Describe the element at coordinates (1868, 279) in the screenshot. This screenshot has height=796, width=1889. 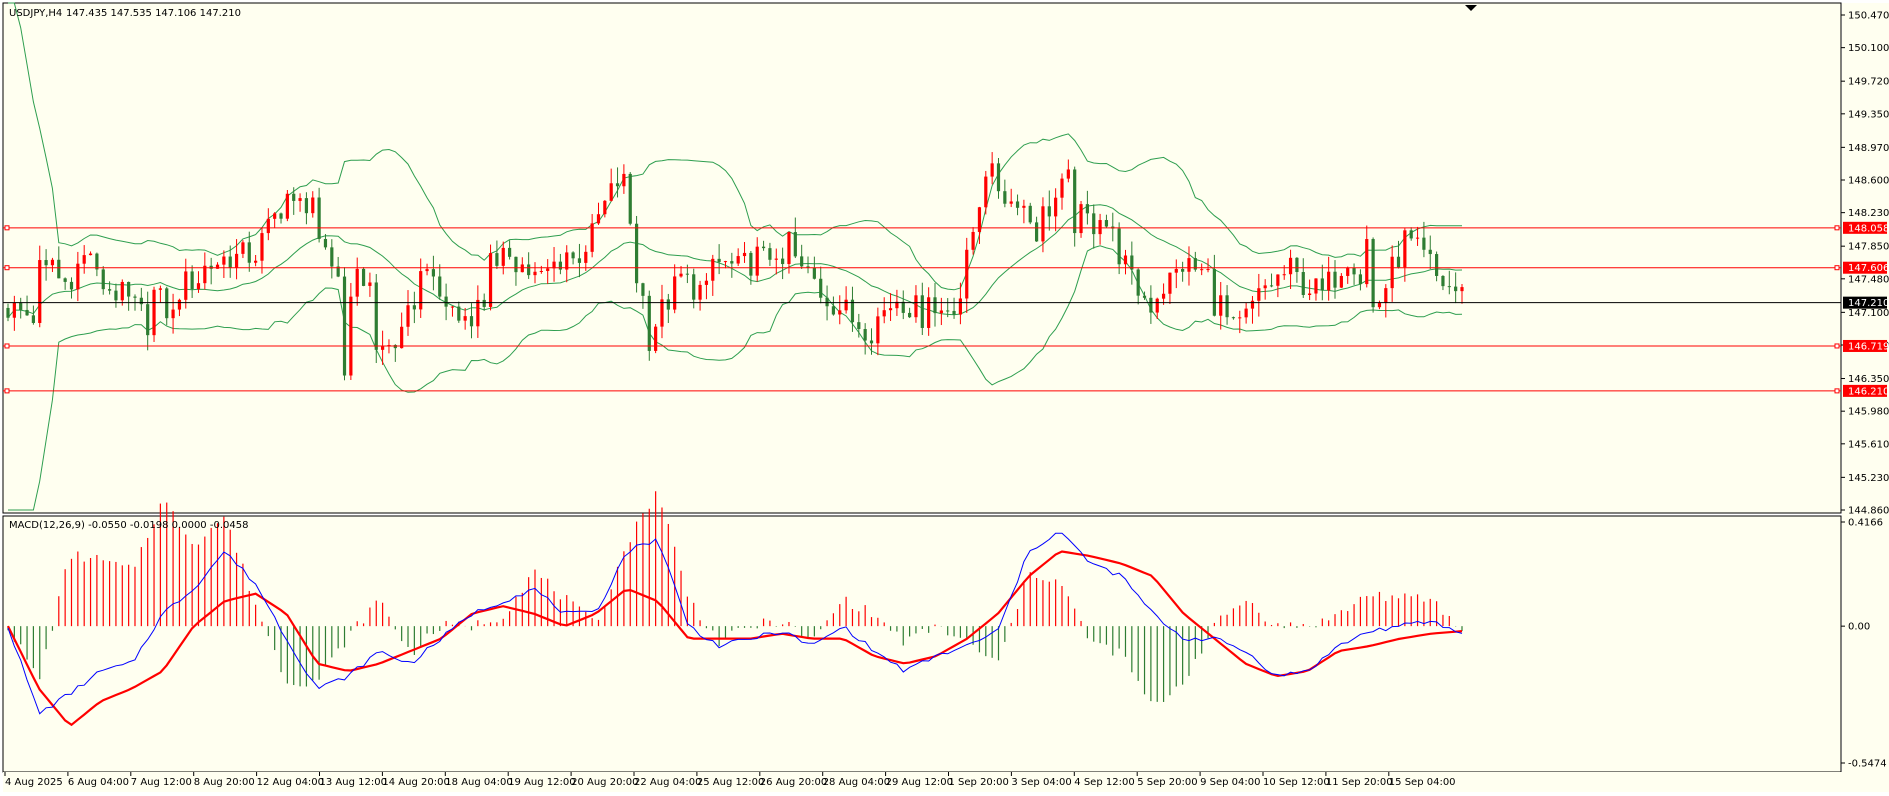
I see `price-tick-label: 147.480` at that location.